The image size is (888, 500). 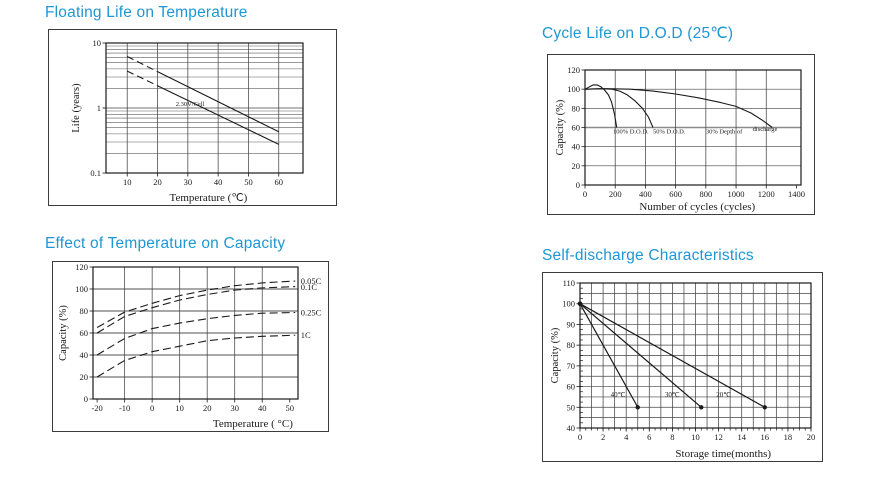 I want to click on series-30-, so click(x=640, y=355).